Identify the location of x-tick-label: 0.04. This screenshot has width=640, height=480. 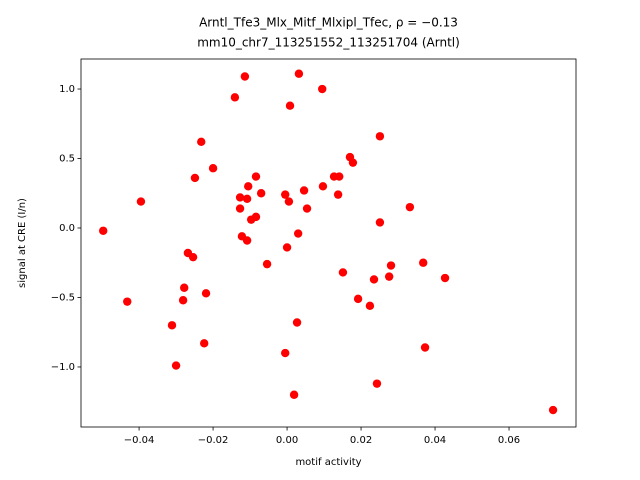
(435, 440).